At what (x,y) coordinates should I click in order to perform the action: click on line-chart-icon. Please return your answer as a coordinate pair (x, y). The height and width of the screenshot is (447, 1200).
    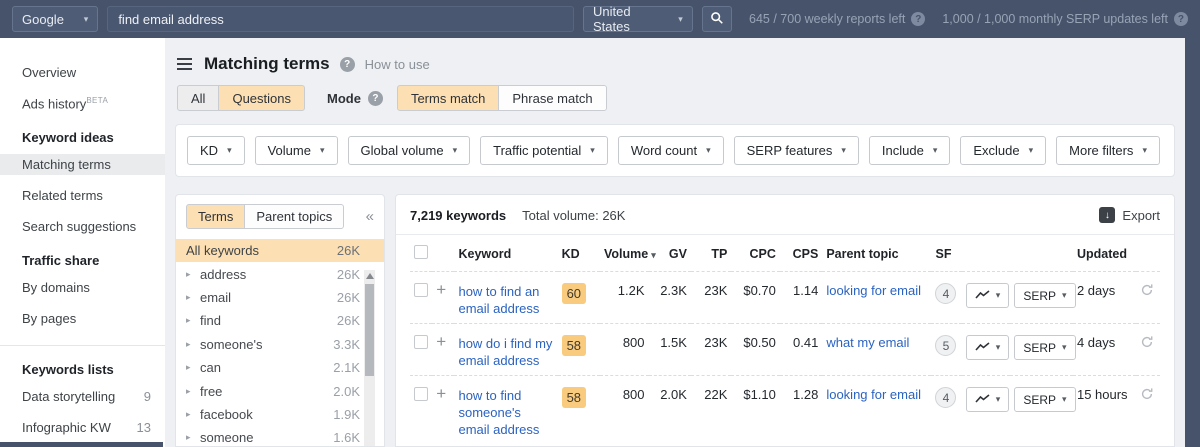
    Looking at the image, I should click on (982, 296).